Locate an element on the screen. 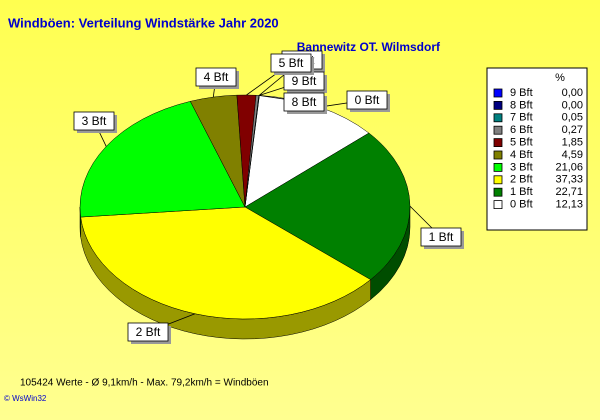 The width and height of the screenshot is (600, 420). legend-title: % is located at coordinates (560, 78).